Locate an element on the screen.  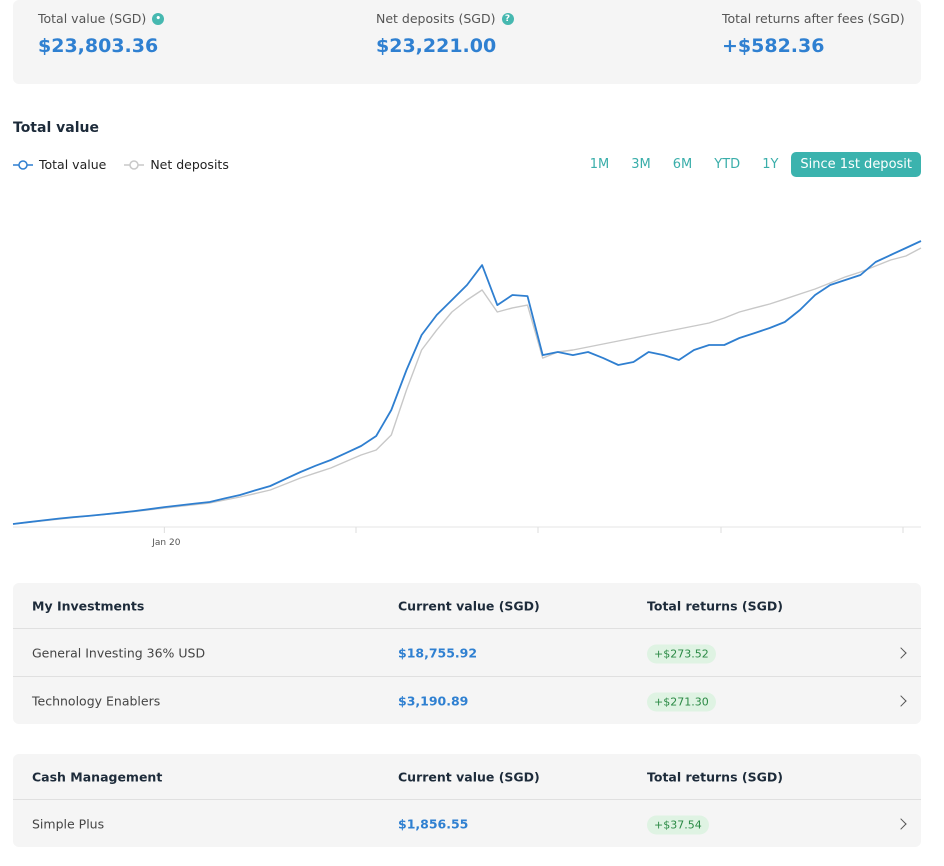
returns-cell: +$37.54 is located at coordinates (678, 824).